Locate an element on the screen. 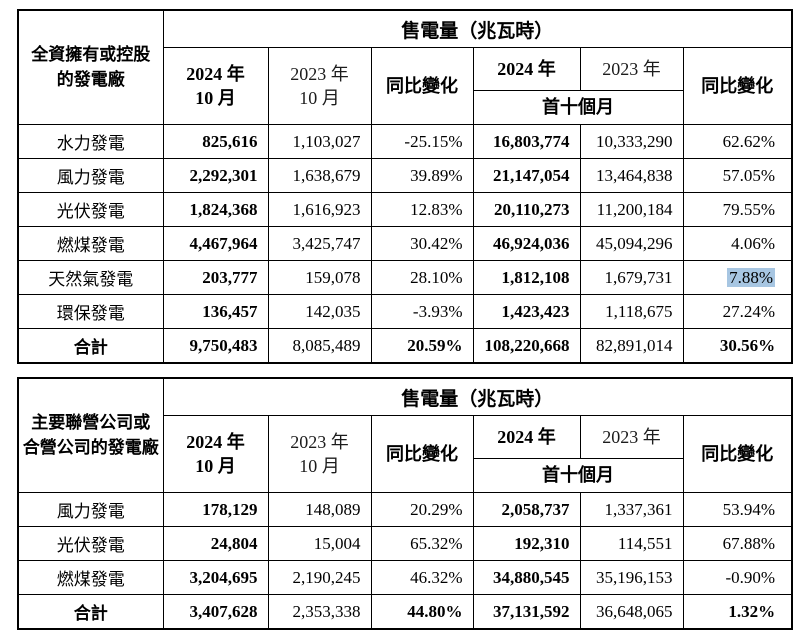  value-2023-ten: 13,464,838 is located at coordinates (631, 175).